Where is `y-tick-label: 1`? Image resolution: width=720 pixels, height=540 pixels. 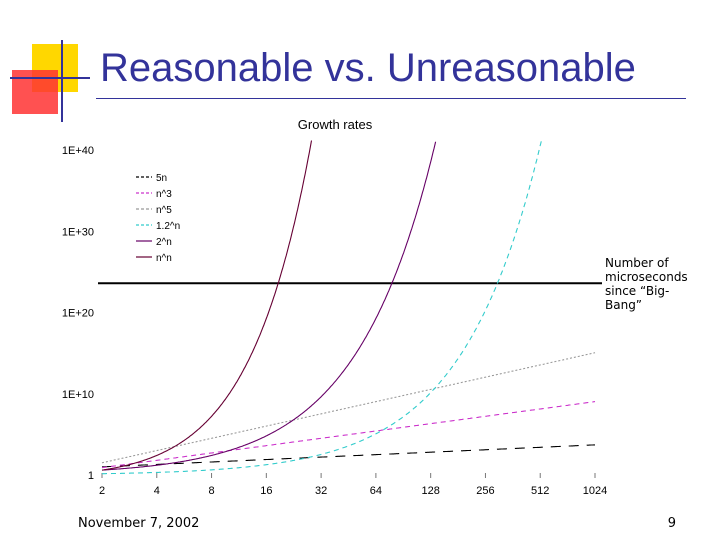 y-tick-label: 1 is located at coordinates (91, 476).